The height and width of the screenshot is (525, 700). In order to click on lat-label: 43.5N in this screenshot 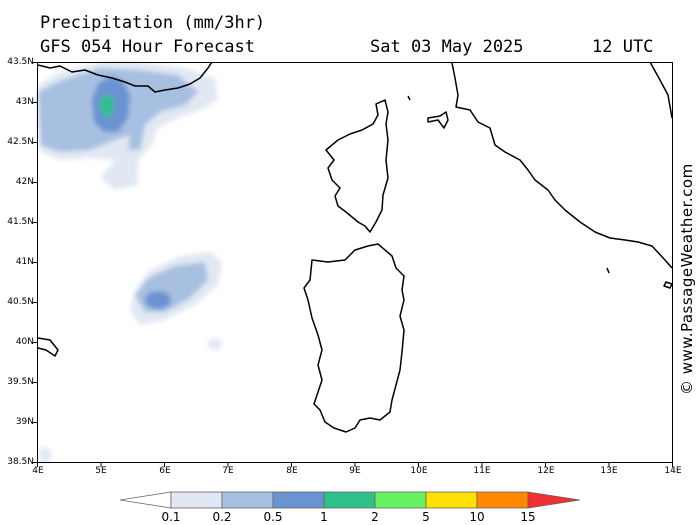, I will do `click(20, 62)`.